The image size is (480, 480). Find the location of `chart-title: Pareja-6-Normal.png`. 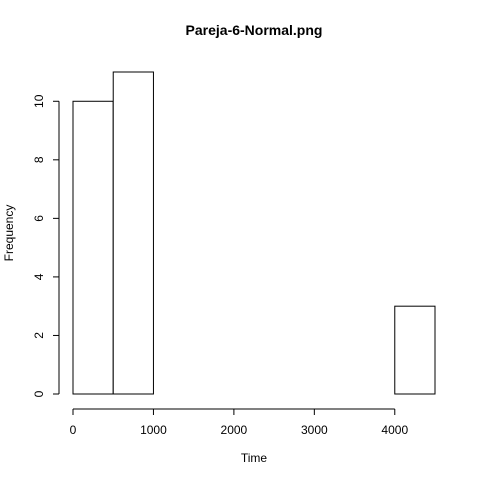

chart-title: Pareja-6-Normal.png is located at coordinates (254, 30).